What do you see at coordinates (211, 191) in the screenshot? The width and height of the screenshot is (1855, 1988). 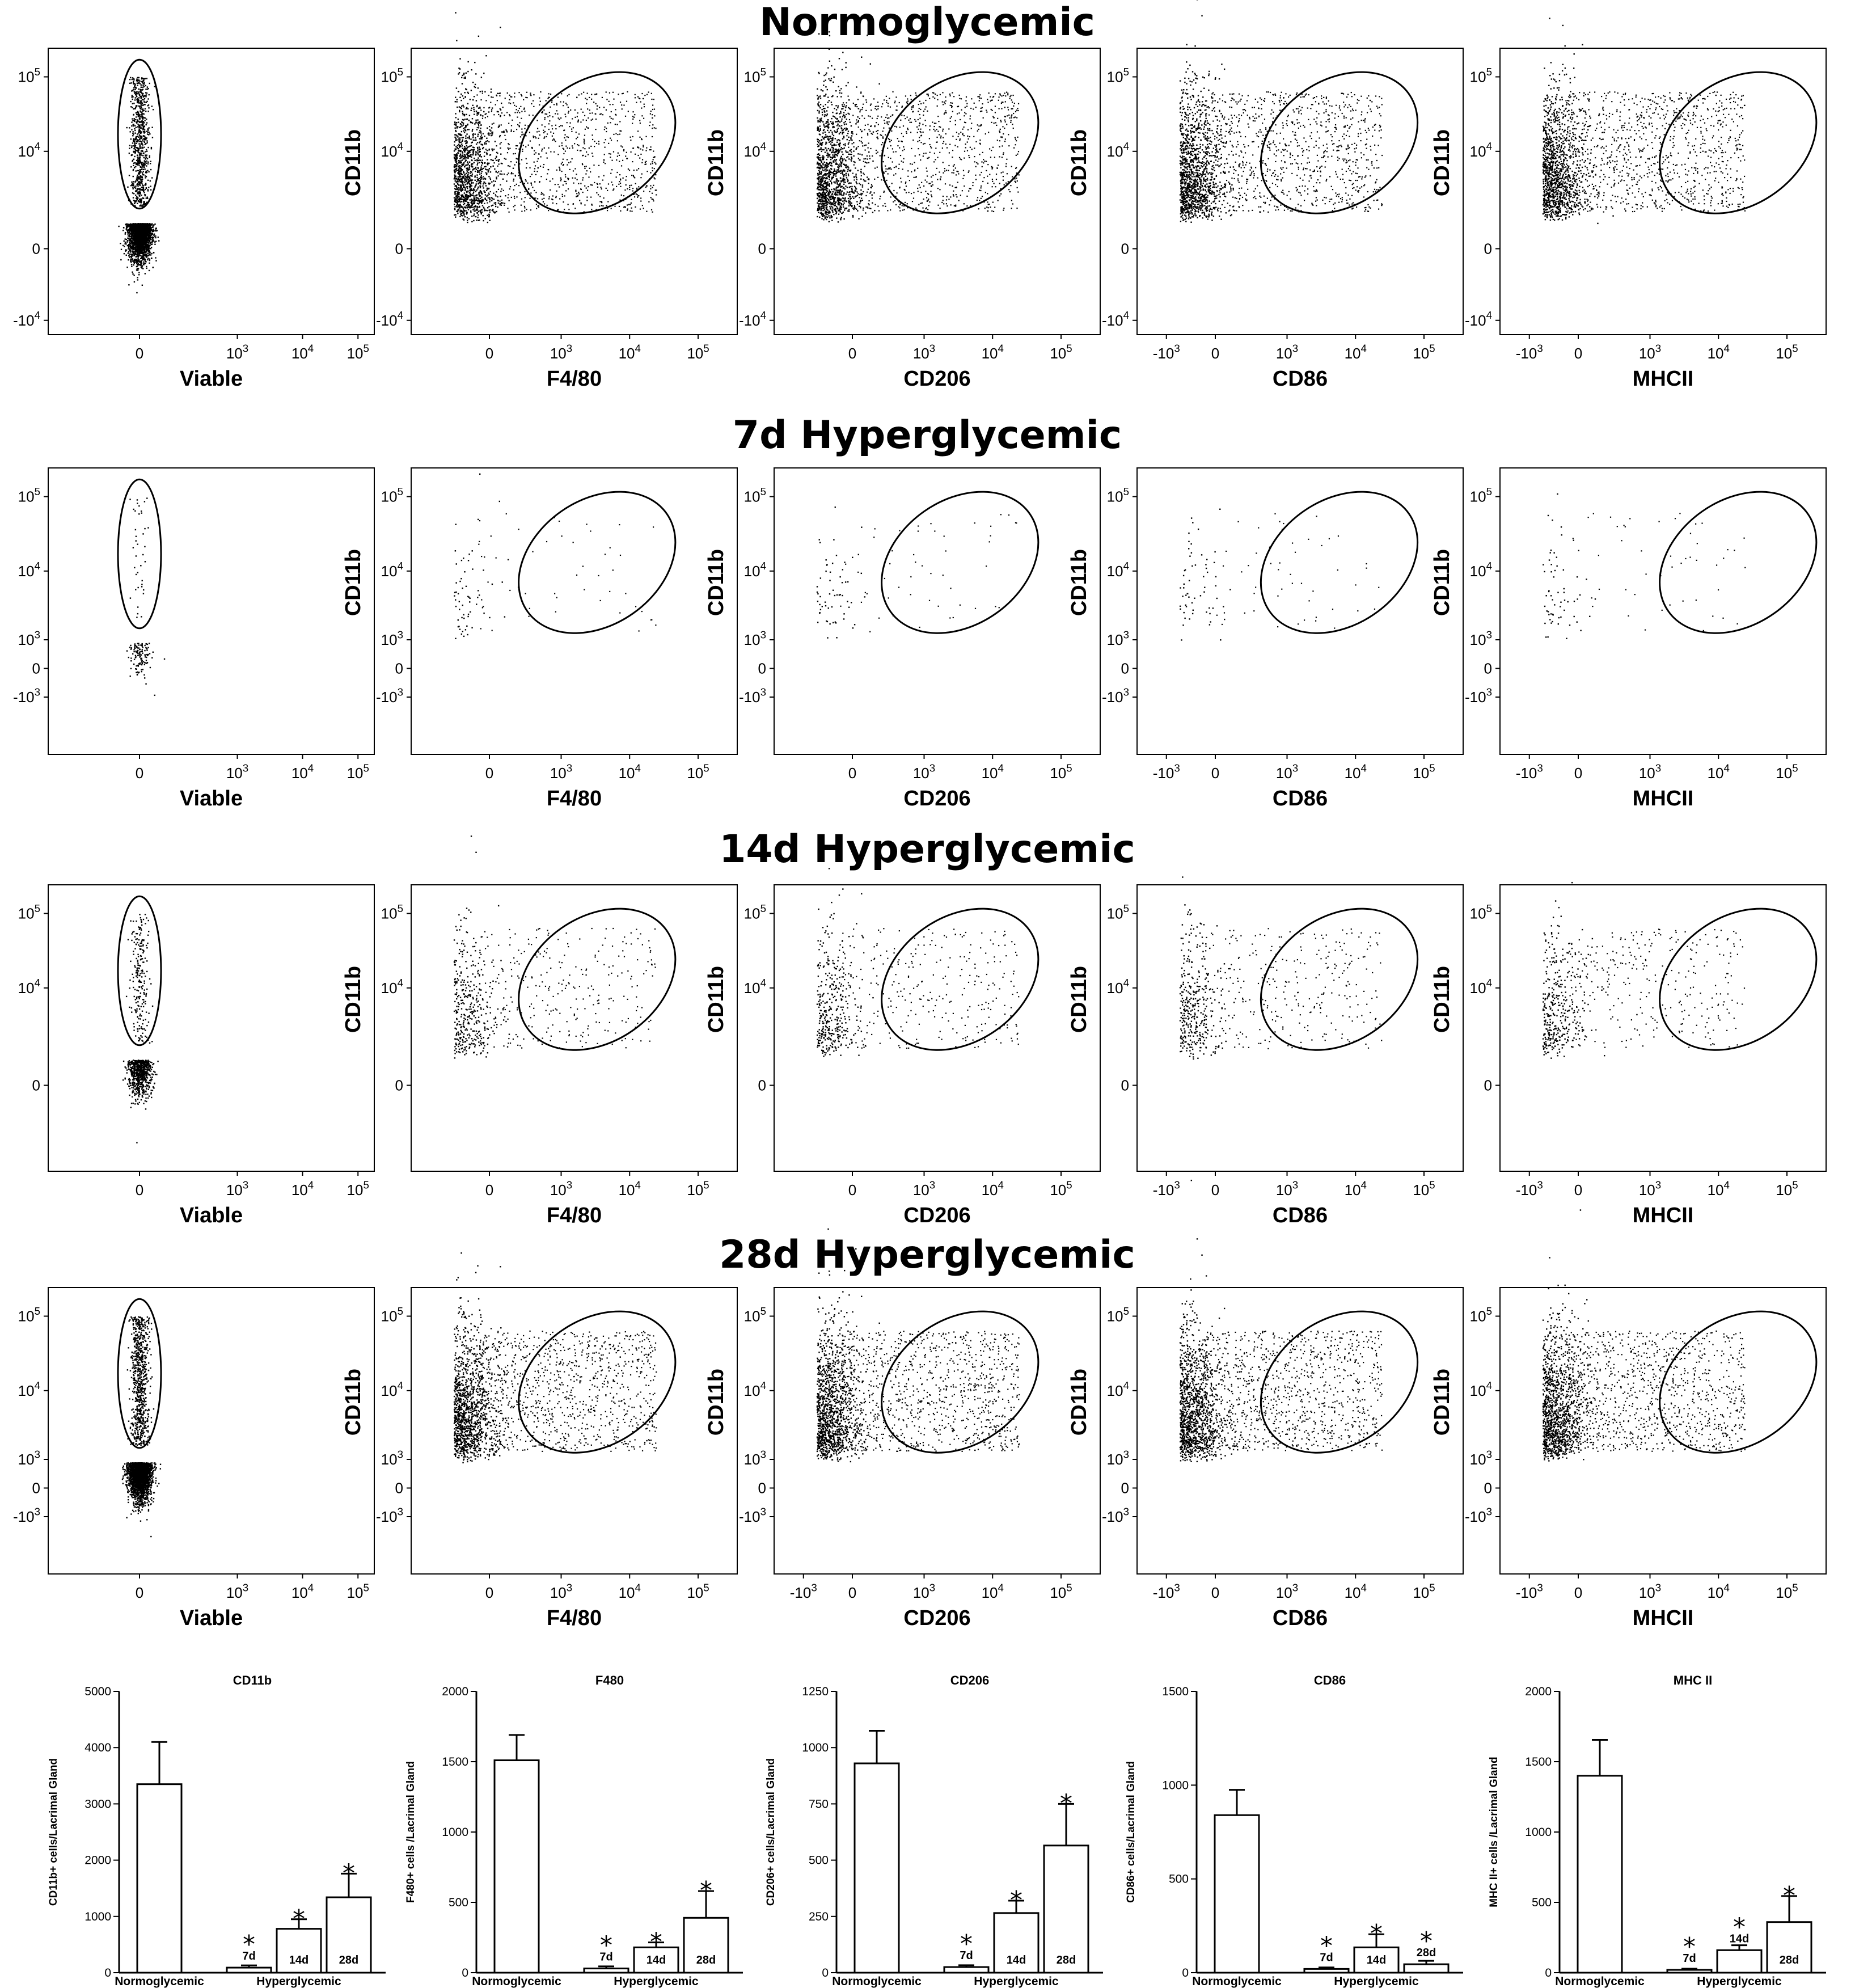 I see `plot-frame` at bounding box center [211, 191].